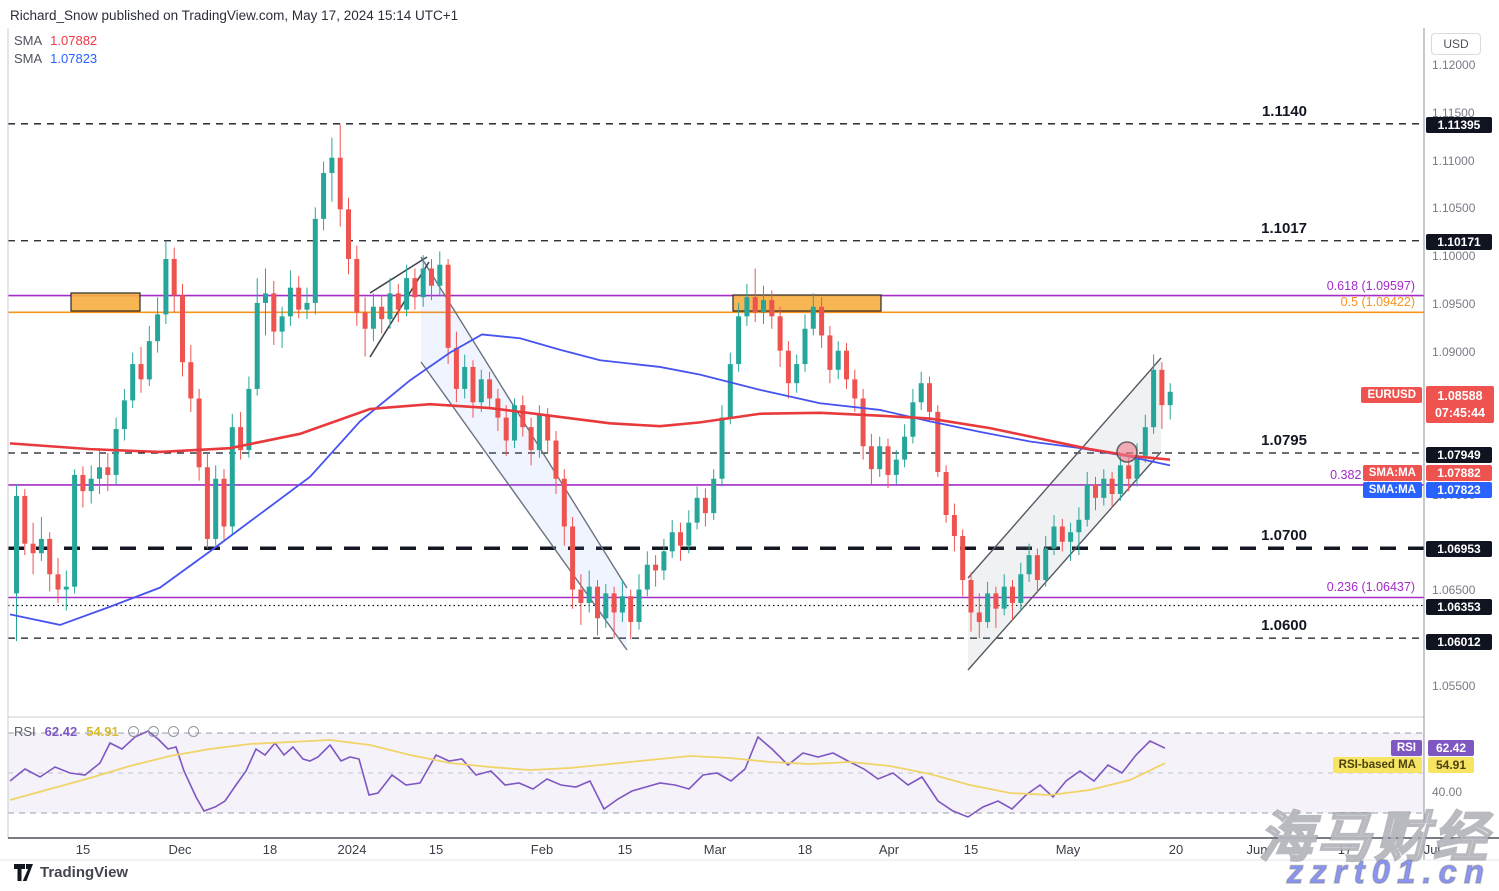  I want to click on float-label-rsi-based-ma: RSI-based MA, so click(1377, 765).